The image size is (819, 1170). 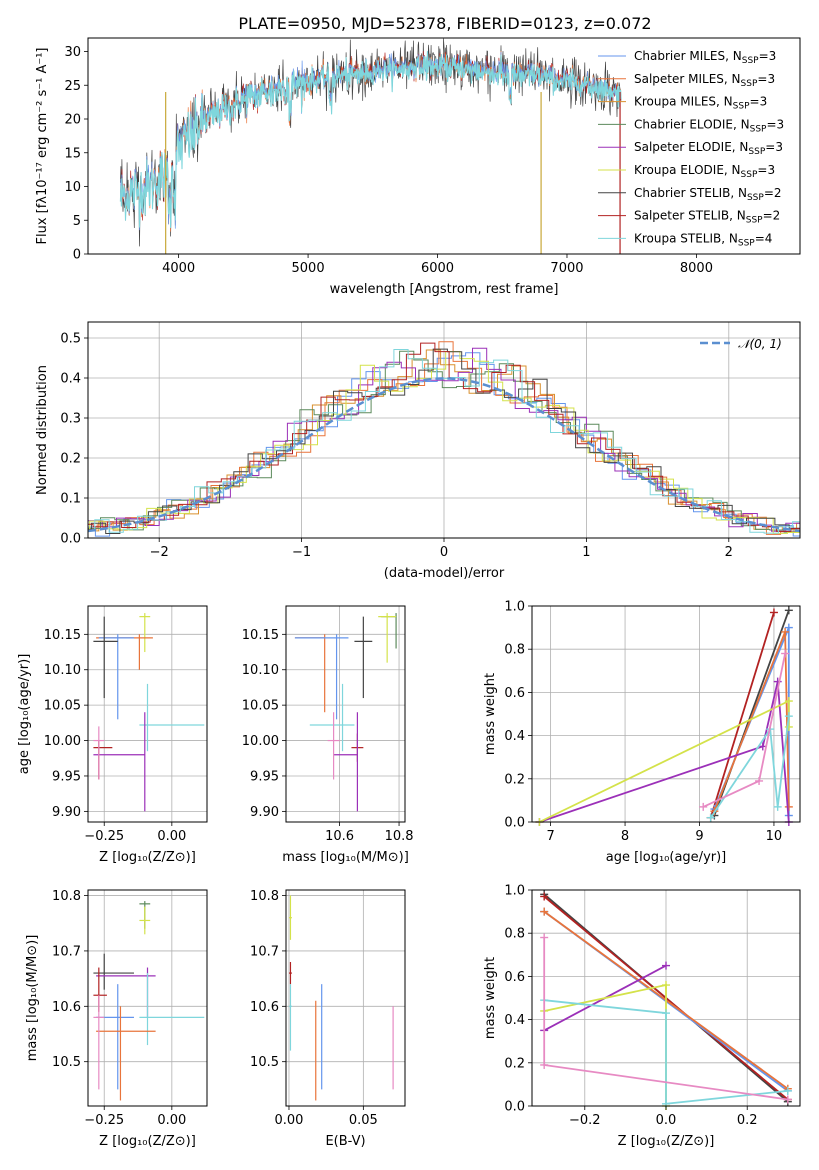 What do you see at coordinates (444, 573) in the screenshot?
I see `x-axis-label: (data-model)/error` at bounding box center [444, 573].